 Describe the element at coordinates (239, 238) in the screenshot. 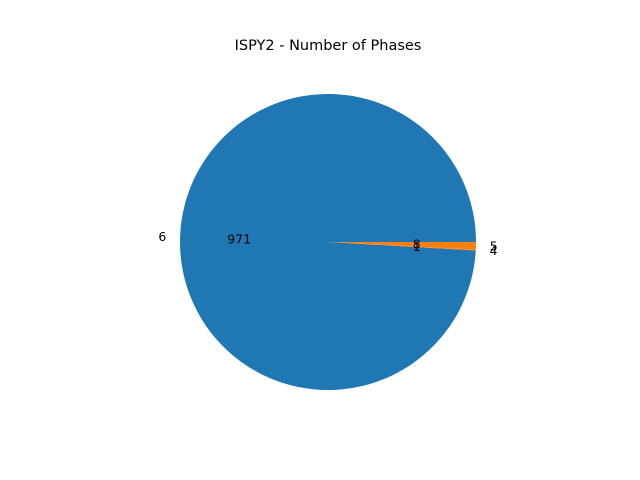

I see `slice-value-6: 971` at that location.